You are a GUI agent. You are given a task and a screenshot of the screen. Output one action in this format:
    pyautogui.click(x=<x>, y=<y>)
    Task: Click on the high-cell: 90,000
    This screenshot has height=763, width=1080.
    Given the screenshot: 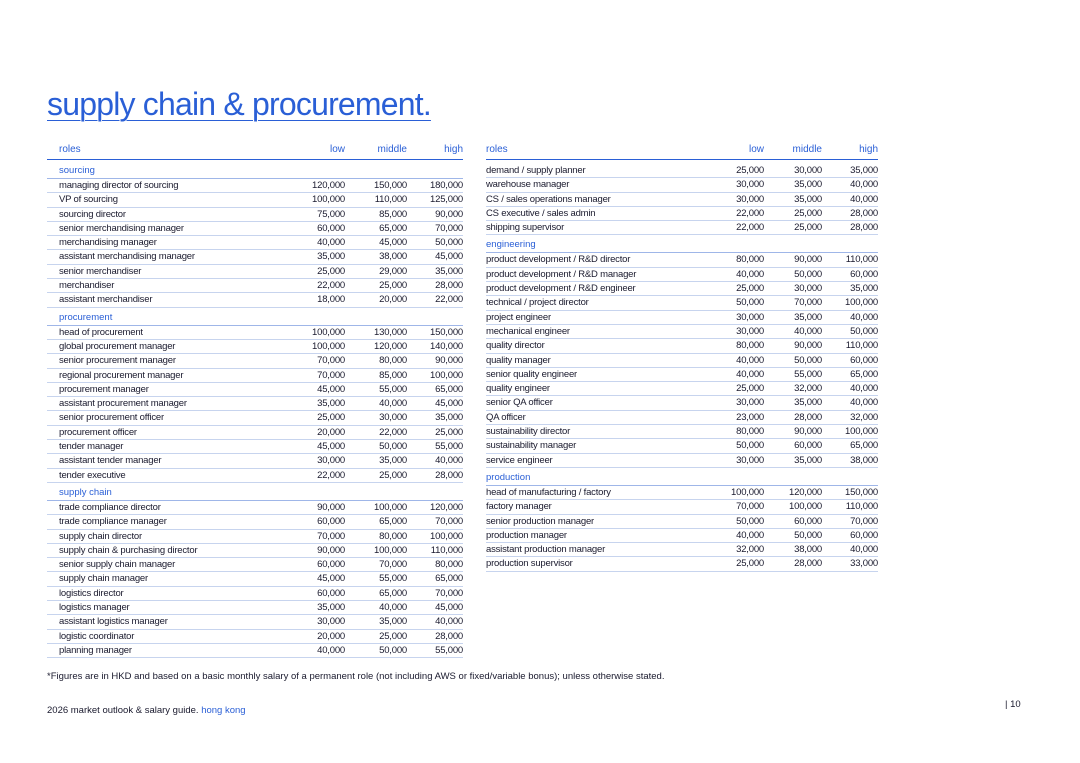 What is the action you would take?
    pyautogui.click(x=449, y=214)
    